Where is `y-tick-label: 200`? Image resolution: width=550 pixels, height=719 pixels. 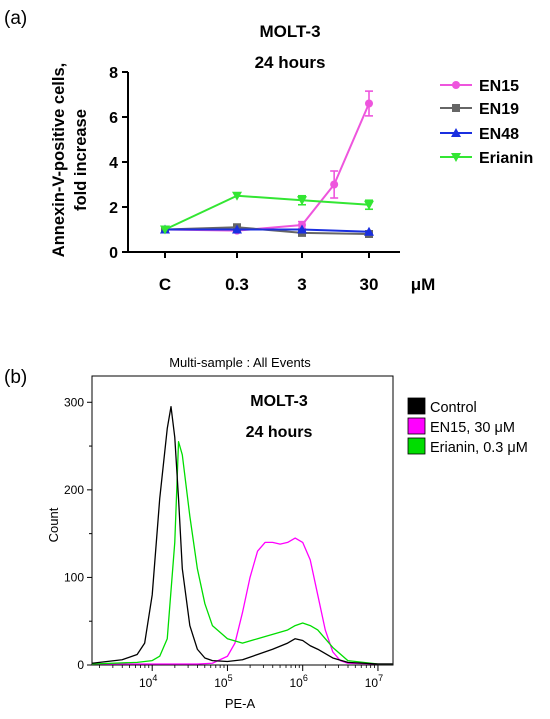
y-tick-label: 200 is located at coordinates (74, 490).